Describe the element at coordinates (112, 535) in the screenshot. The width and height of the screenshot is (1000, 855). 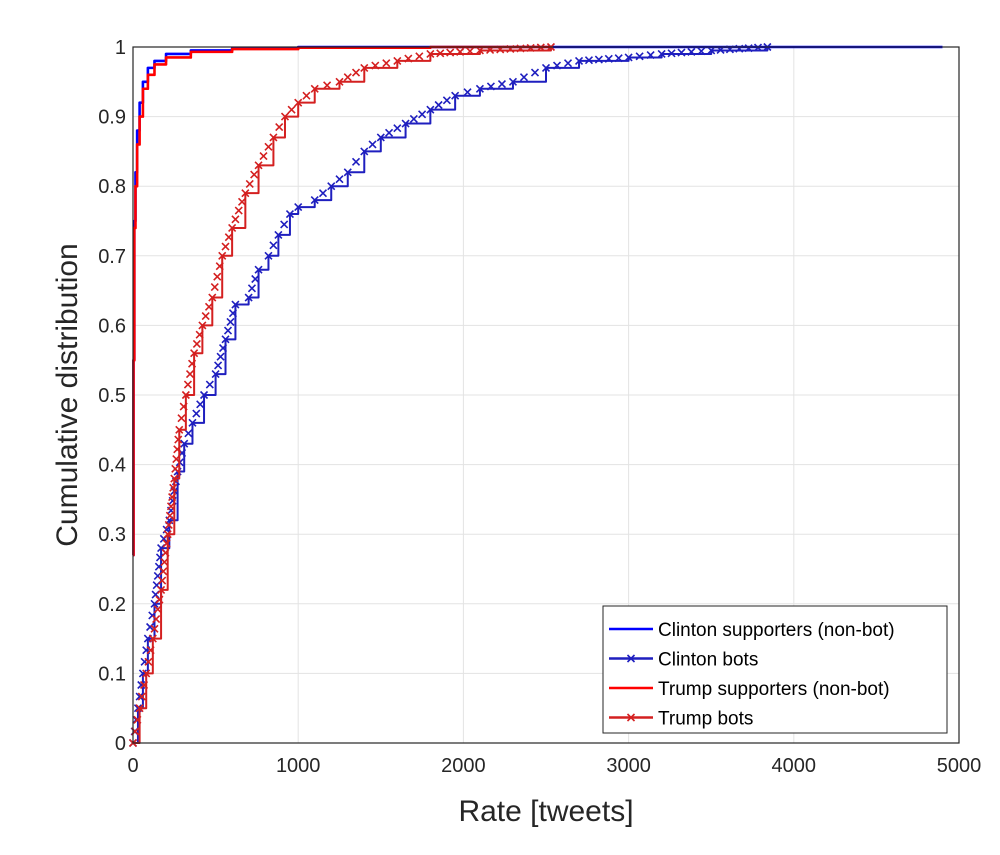
I see `y-tick-label: 0.3` at that location.